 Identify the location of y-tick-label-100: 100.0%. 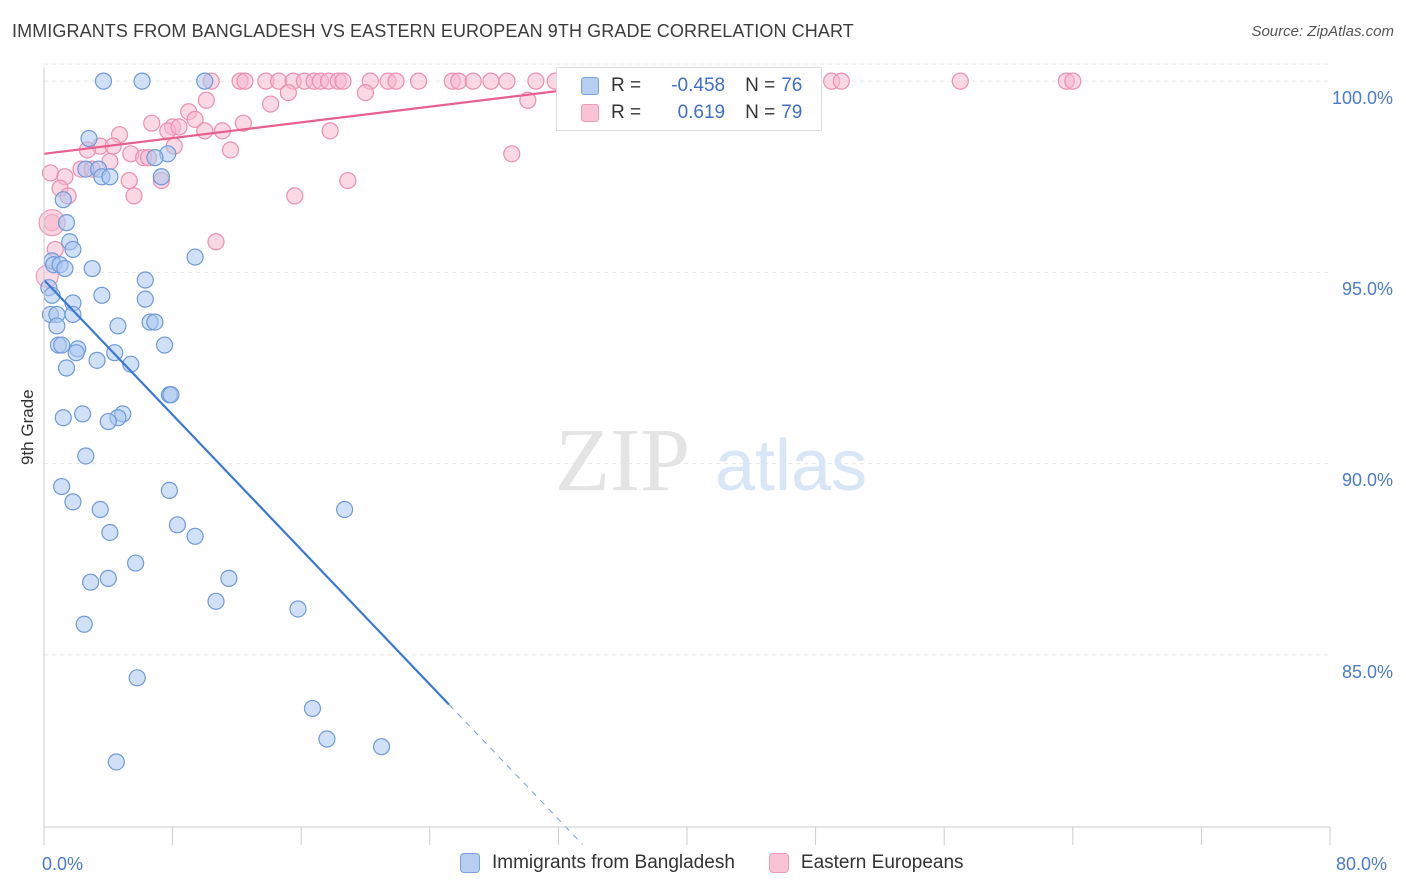
(1362, 98).